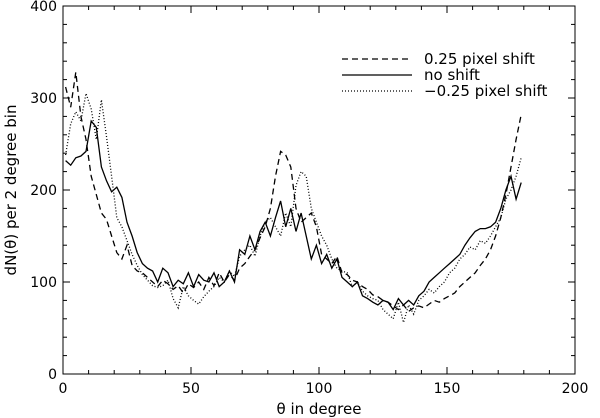 The image size is (600, 418). I want to click on y-axis-label: dN(θ) per 2 degree bin, so click(11, 190).